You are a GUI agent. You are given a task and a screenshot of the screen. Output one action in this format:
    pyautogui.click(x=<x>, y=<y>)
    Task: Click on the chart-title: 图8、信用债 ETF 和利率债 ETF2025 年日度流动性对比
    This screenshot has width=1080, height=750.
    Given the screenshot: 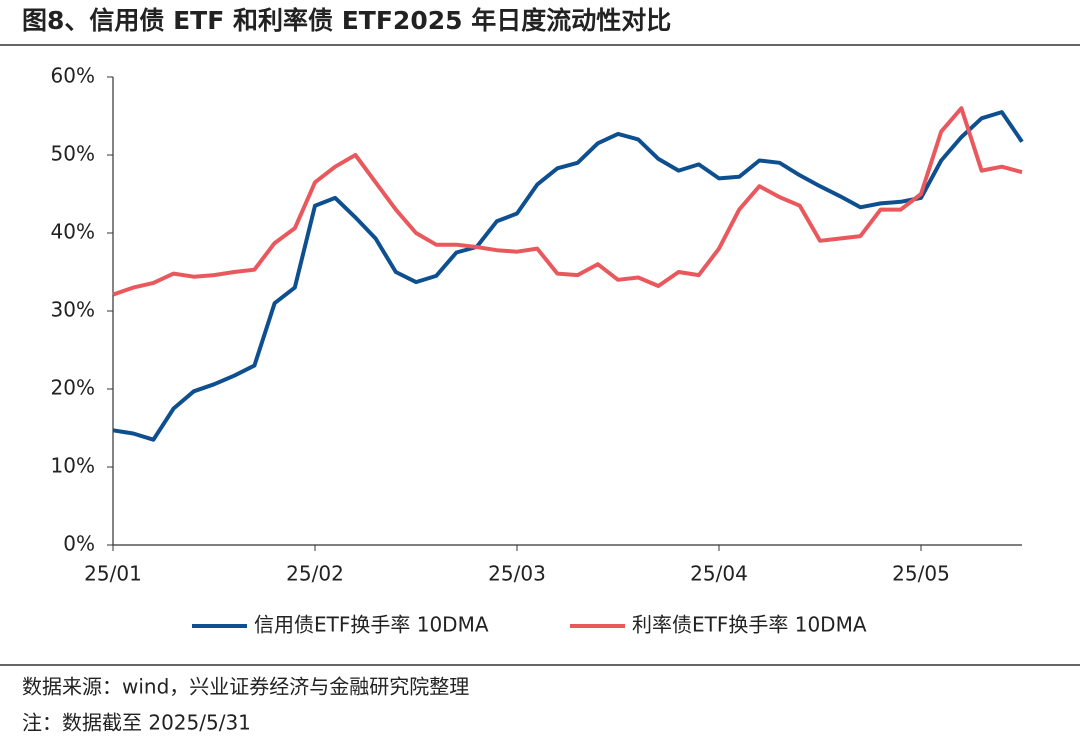 What is the action you would take?
    pyautogui.click(x=346, y=20)
    